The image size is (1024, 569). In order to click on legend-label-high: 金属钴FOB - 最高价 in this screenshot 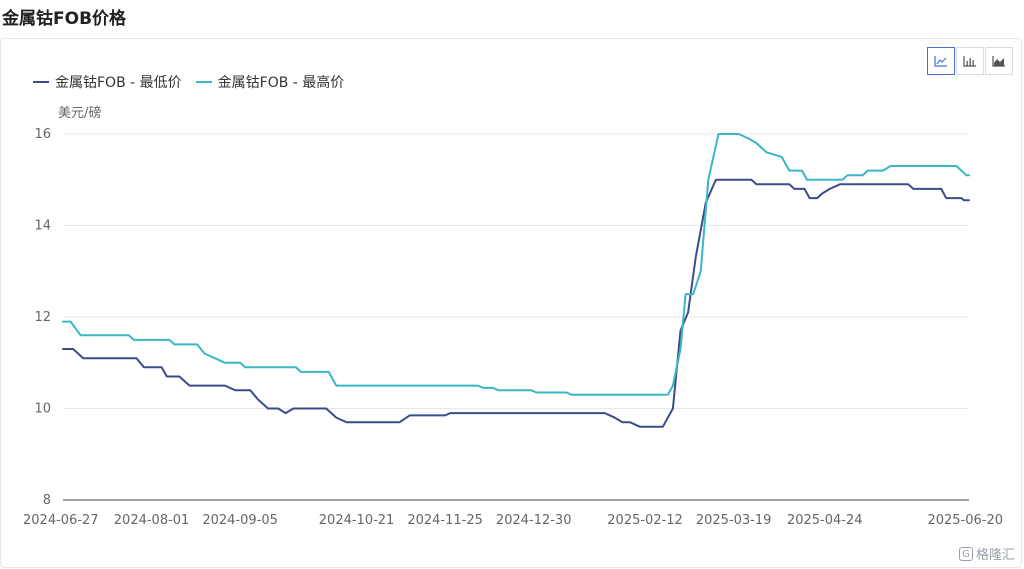, I will do `click(281, 83)`.